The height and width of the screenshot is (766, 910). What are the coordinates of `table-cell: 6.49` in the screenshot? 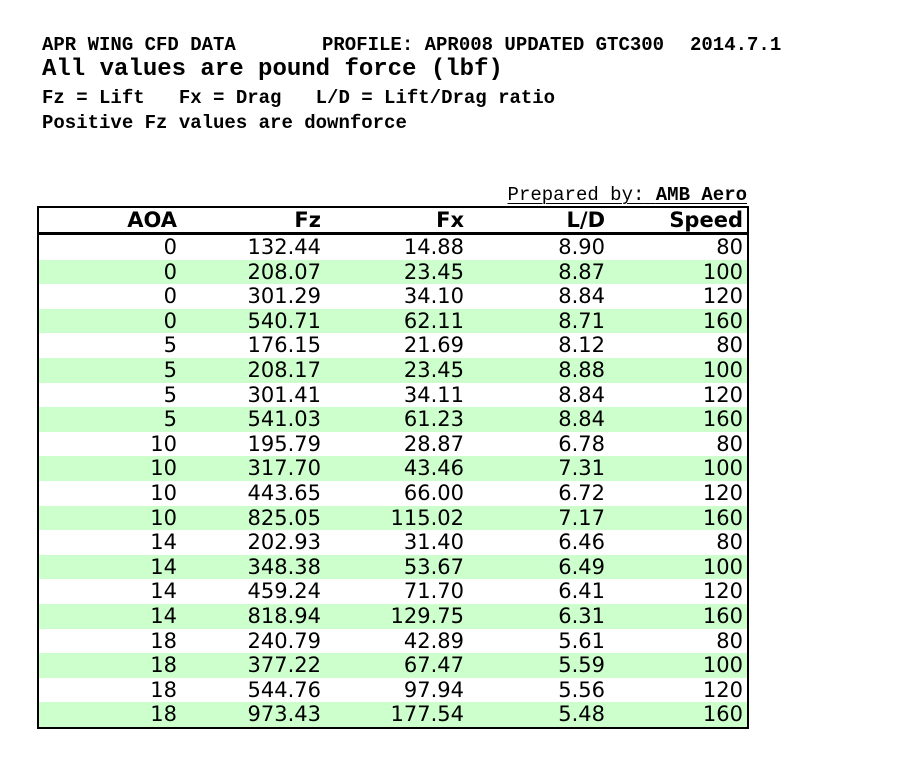 It's located at (581, 566).